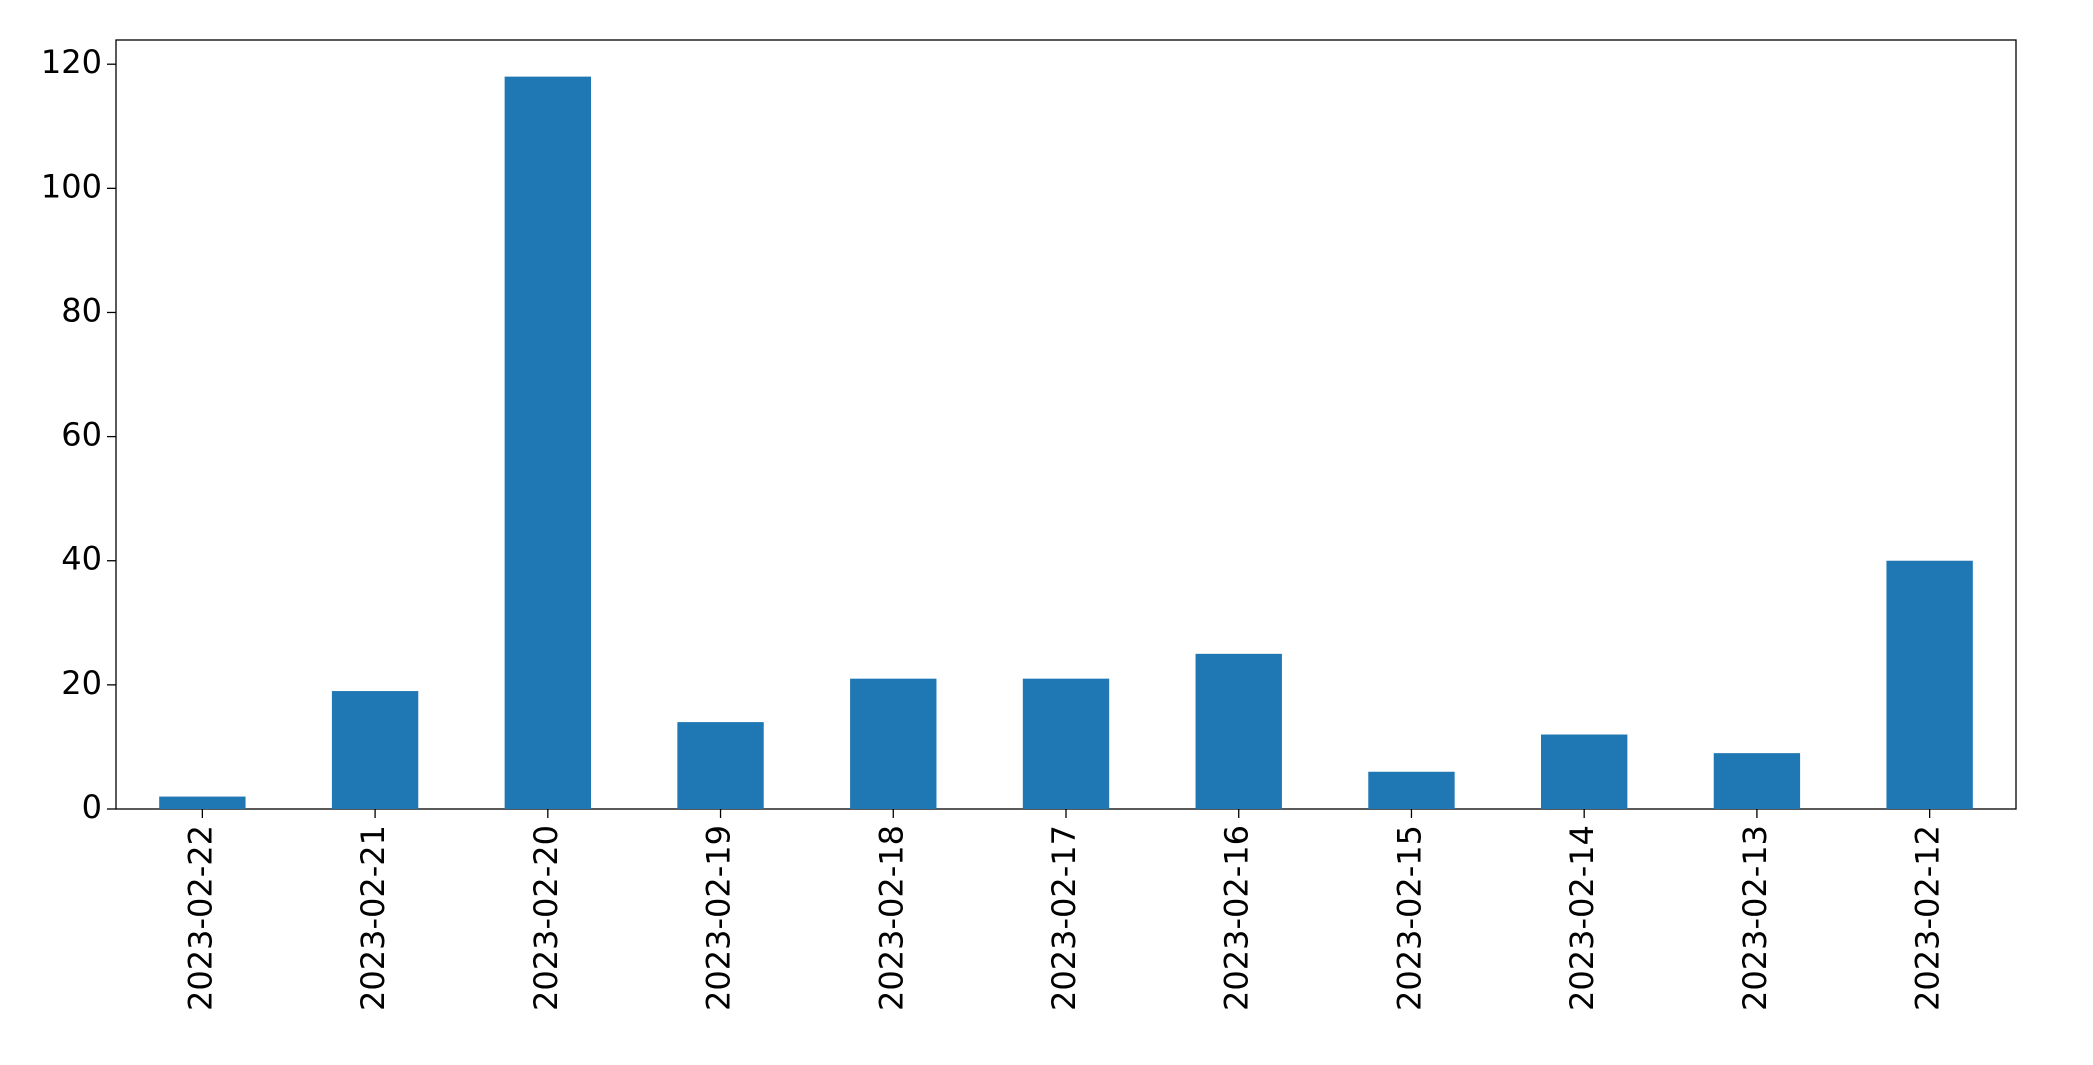 This screenshot has height=1065, width=2093. What do you see at coordinates (1928, 918) in the screenshot?
I see `x-tick-label: 2023-02-12` at bounding box center [1928, 918].